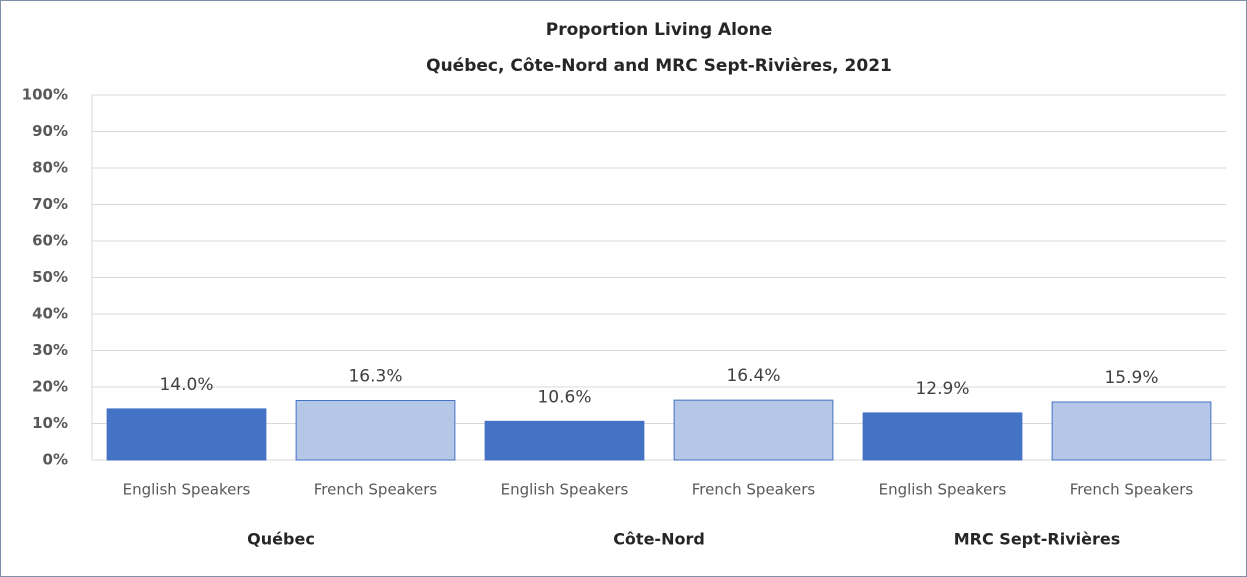 The width and height of the screenshot is (1247, 577). I want to click on y-tick-label: 30%, so click(50, 350).